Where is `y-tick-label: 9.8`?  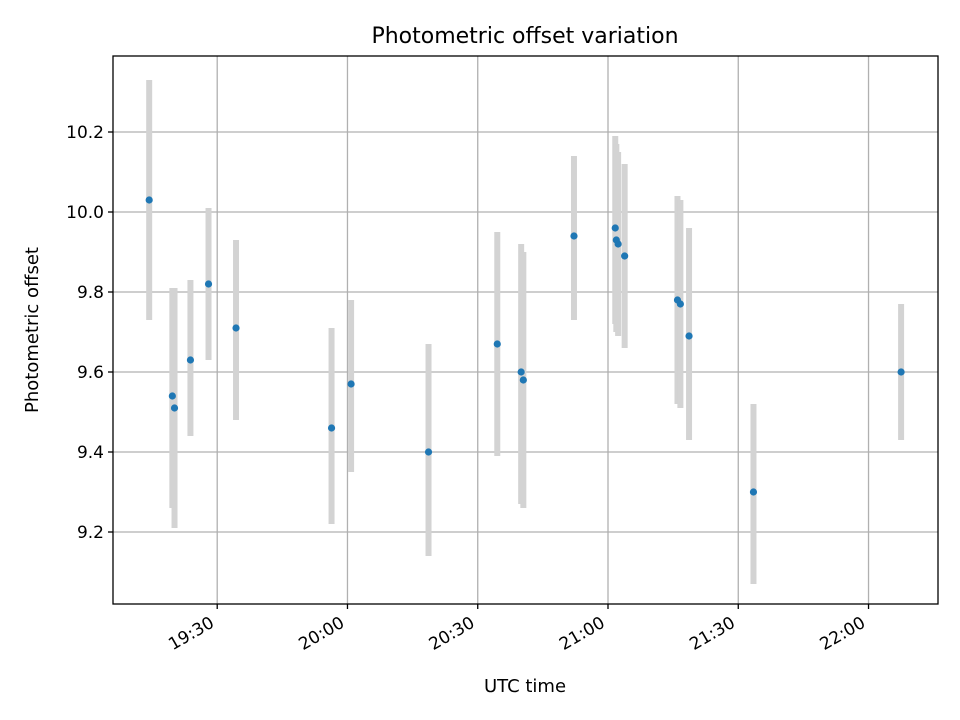
y-tick-label: 9.8 is located at coordinates (90, 293).